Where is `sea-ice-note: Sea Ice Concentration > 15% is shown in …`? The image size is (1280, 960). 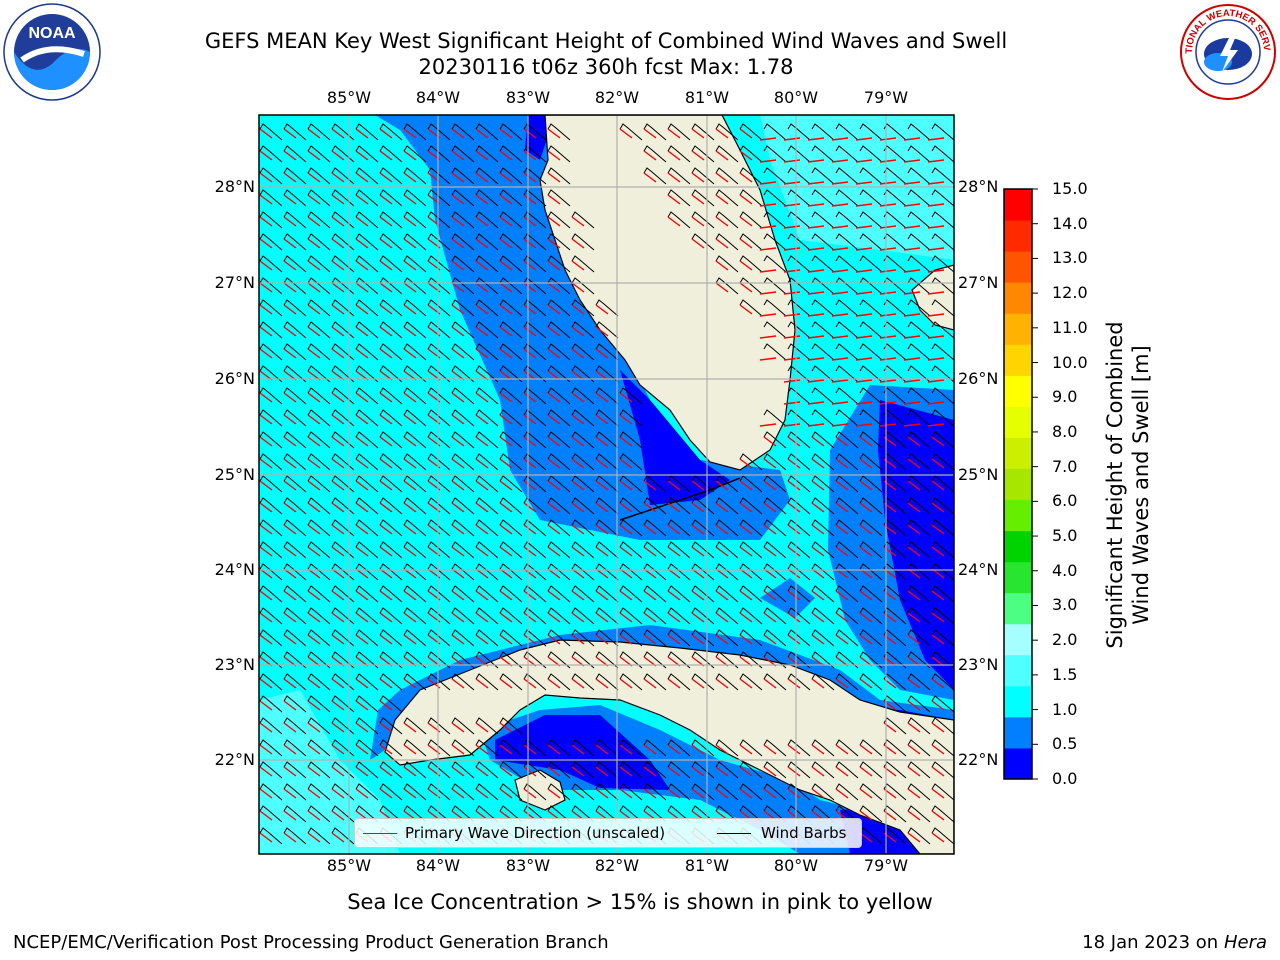 sea-ice-note: Sea Ice Concentration > 15% is shown in … is located at coordinates (640, 902).